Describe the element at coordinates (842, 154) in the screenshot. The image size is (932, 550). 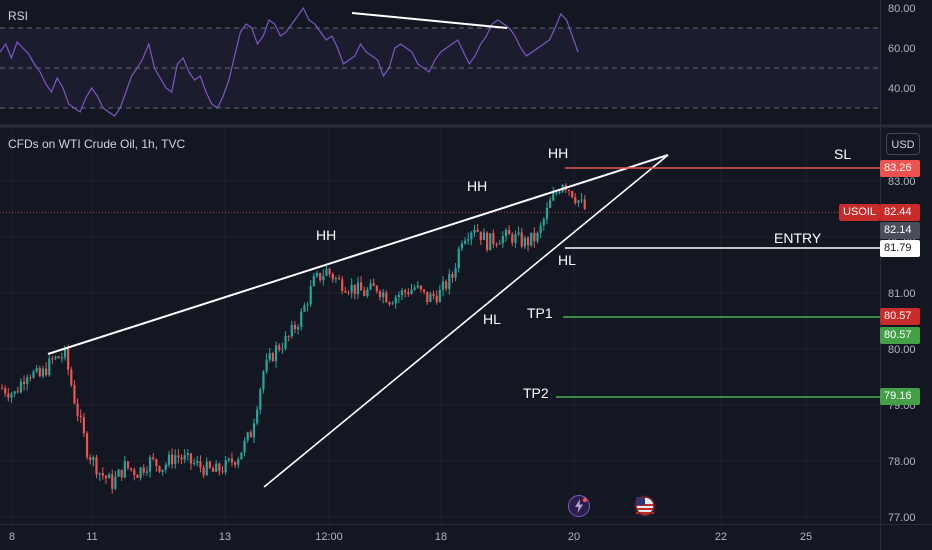
I see `sl-label: SL` at that location.